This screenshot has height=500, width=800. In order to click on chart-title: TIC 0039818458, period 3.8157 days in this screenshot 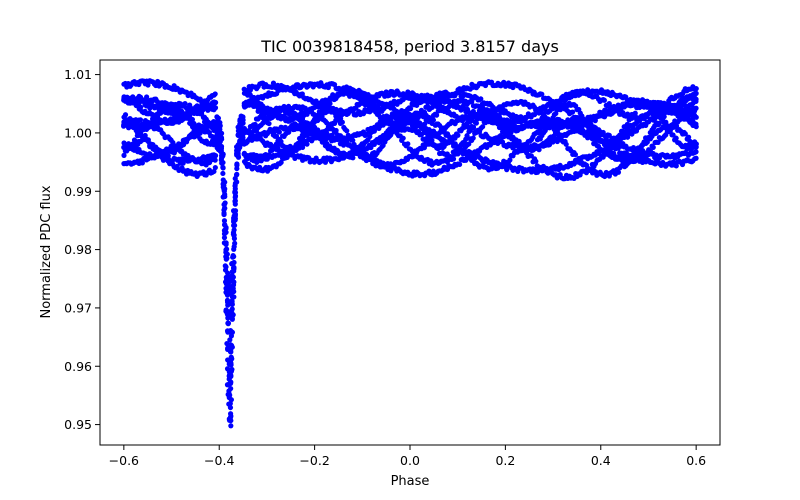, I will do `click(409, 46)`.